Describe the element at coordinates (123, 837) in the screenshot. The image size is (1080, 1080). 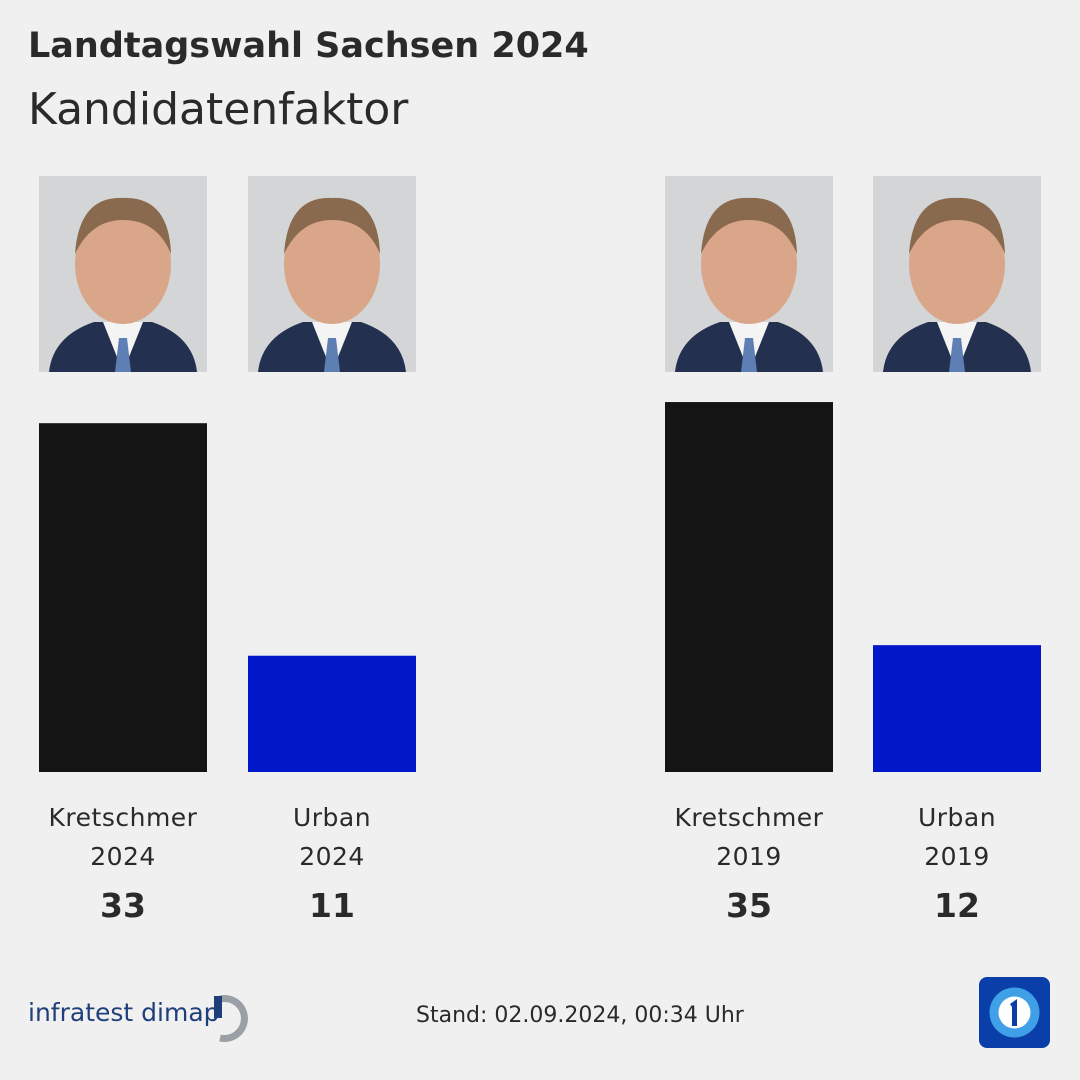
I see `category-label: Kretschmer 2024` at that location.